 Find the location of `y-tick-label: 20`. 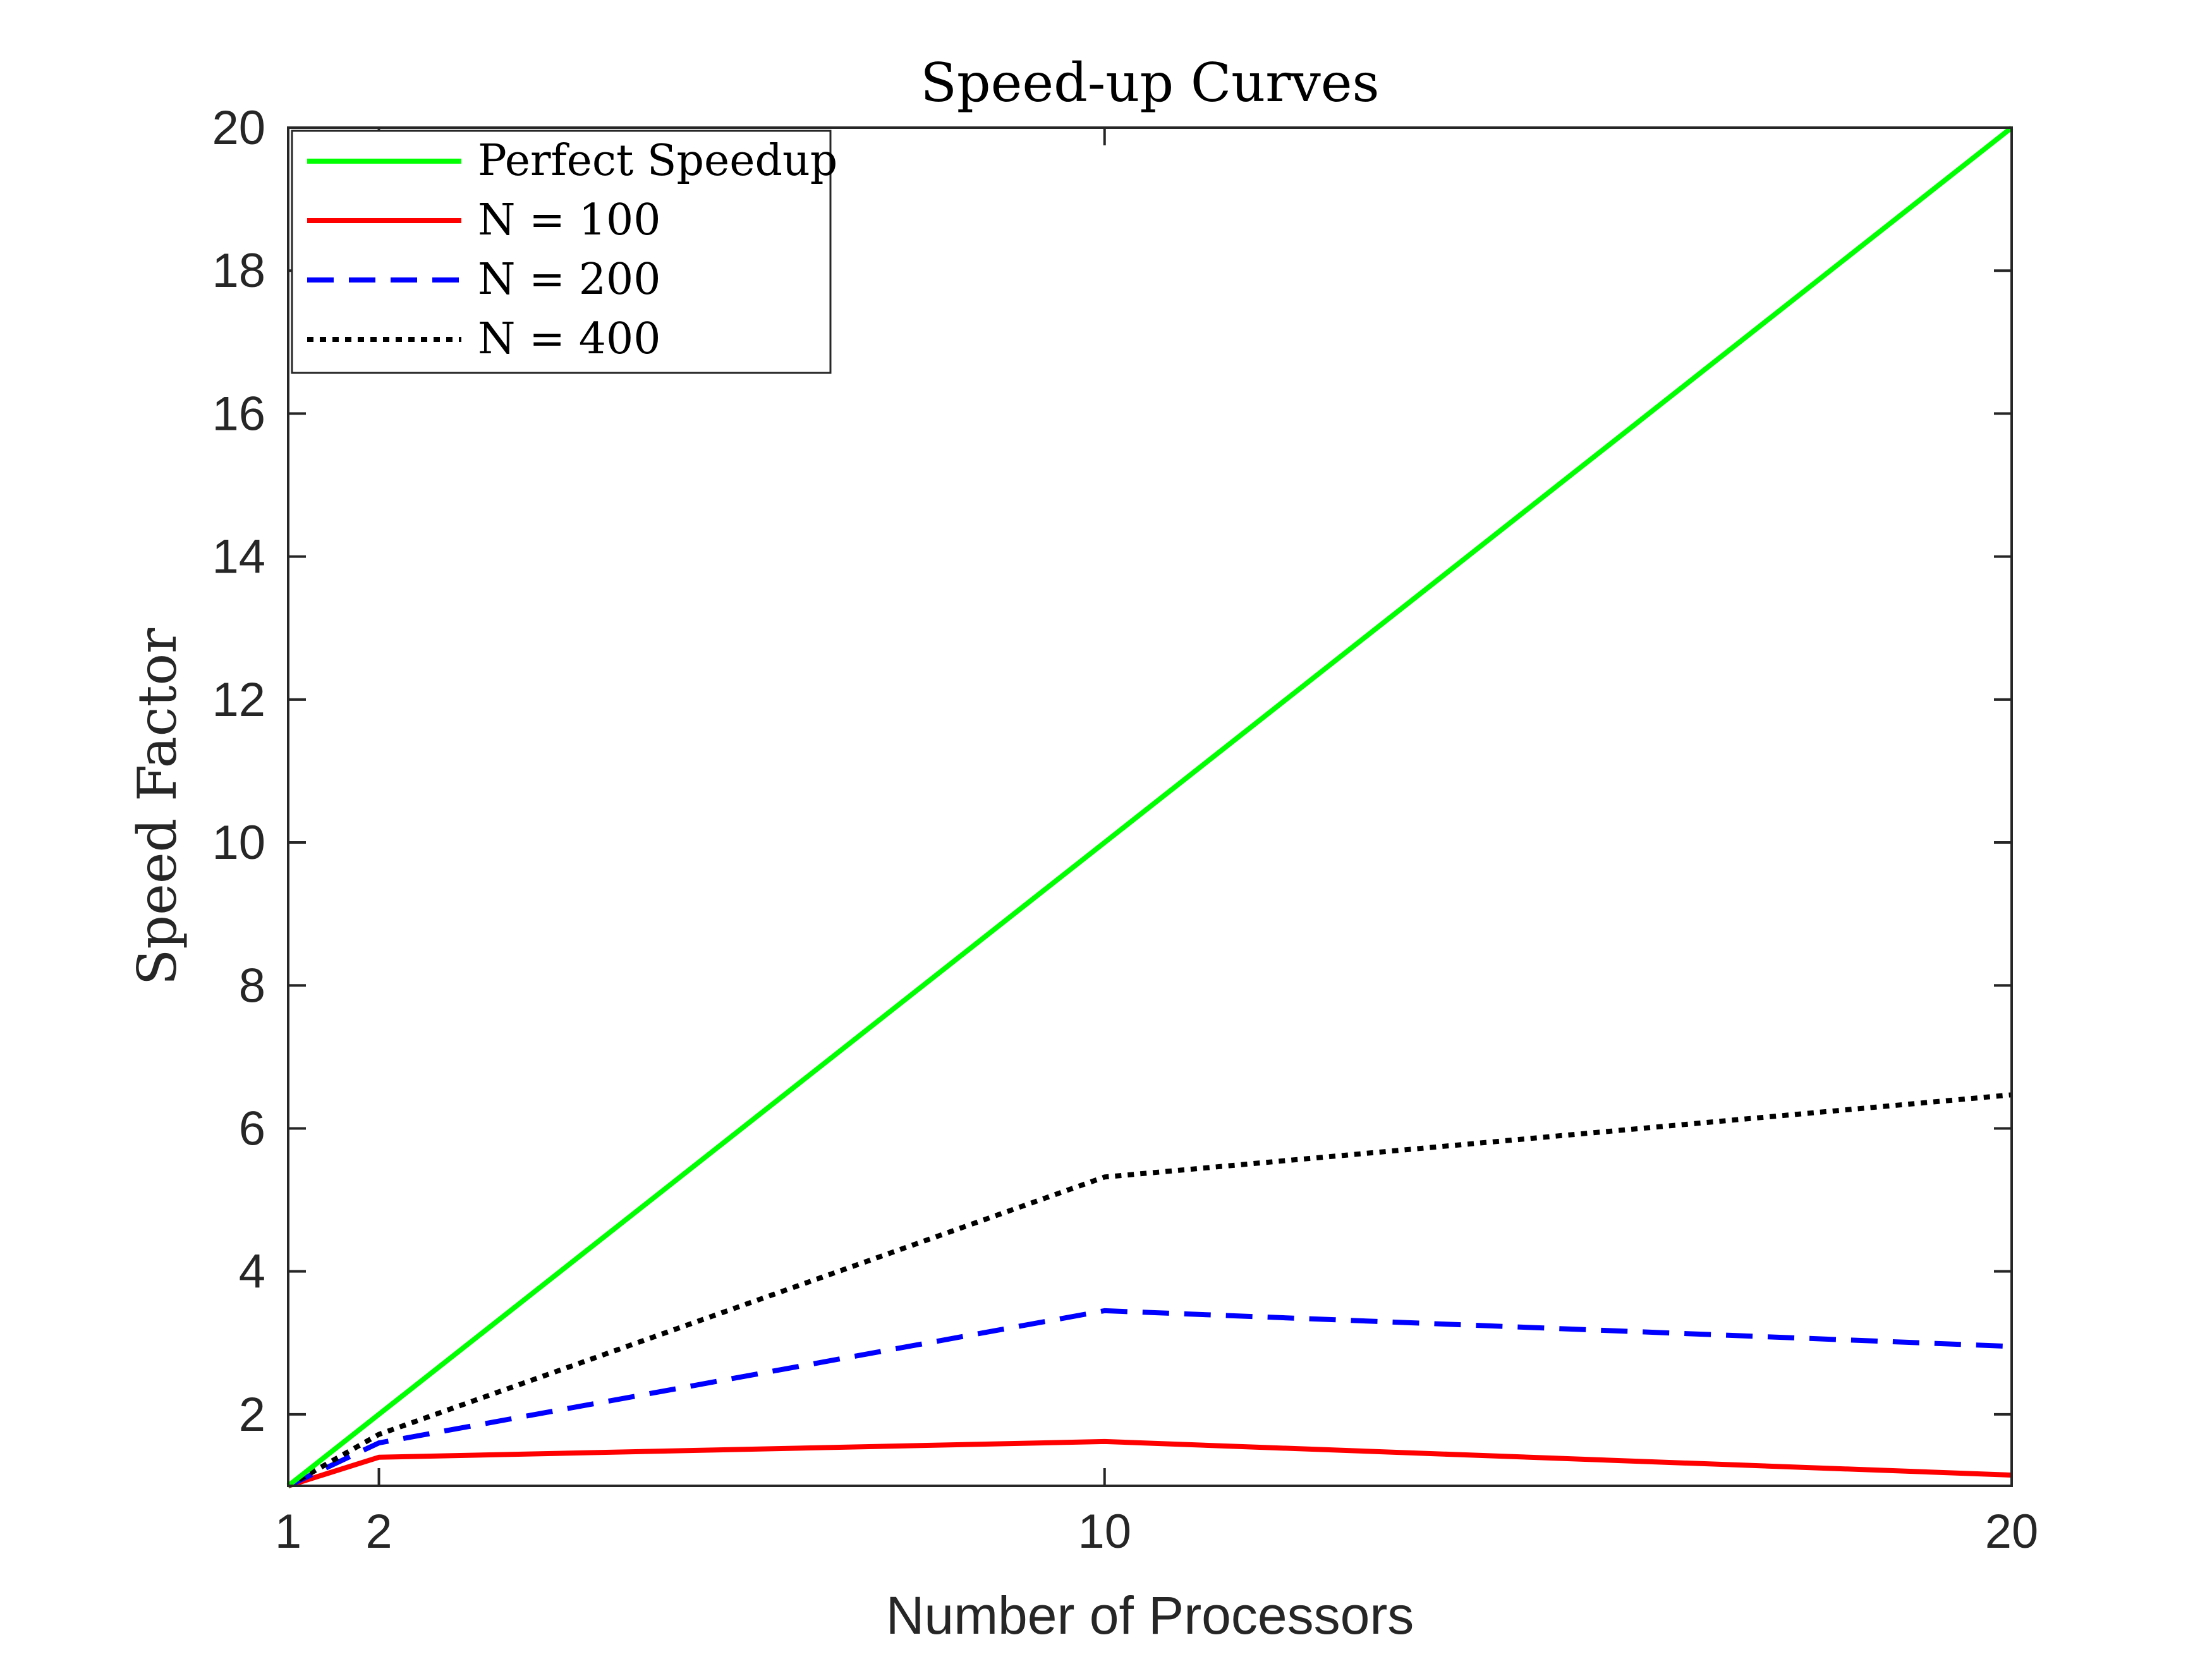

y-tick-label: 20 is located at coordinates (238, 128).